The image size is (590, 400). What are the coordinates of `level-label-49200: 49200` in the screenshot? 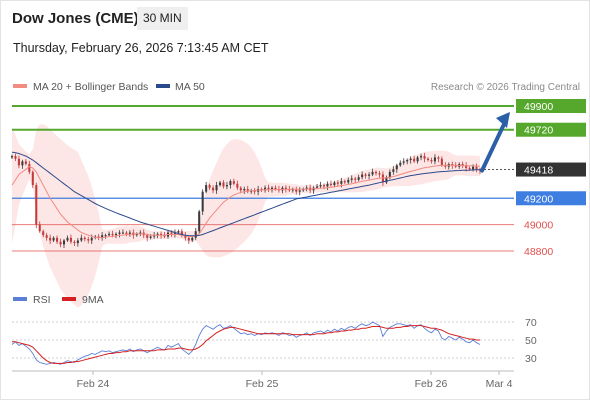 It's located at (538, 199).